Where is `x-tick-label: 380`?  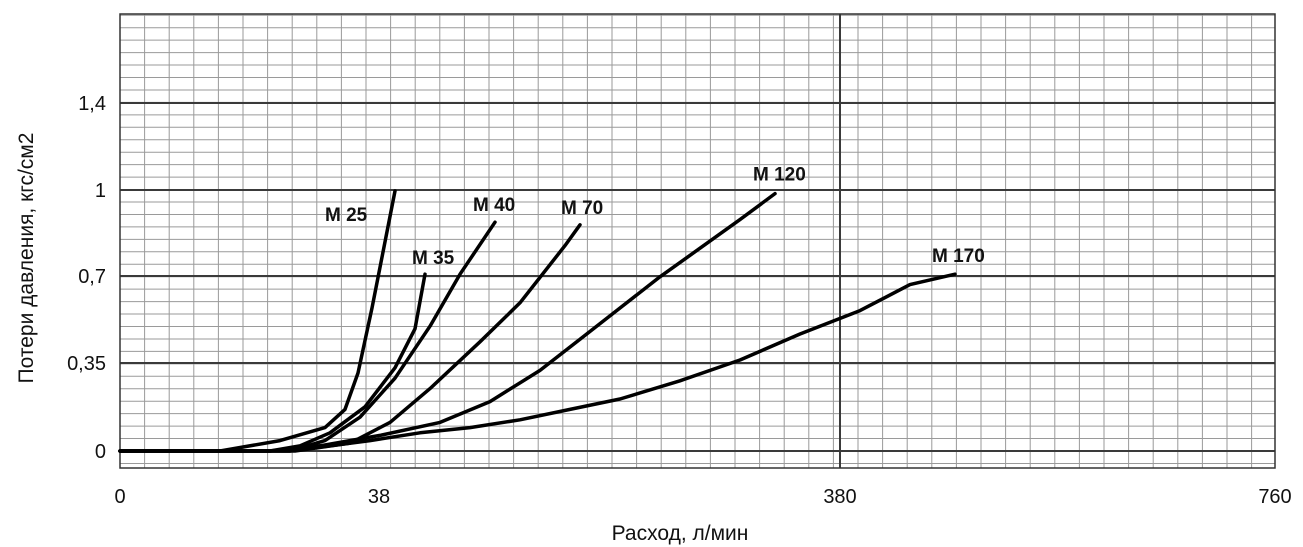 x-tick-label: 380 is located at coordinates (839, 497).